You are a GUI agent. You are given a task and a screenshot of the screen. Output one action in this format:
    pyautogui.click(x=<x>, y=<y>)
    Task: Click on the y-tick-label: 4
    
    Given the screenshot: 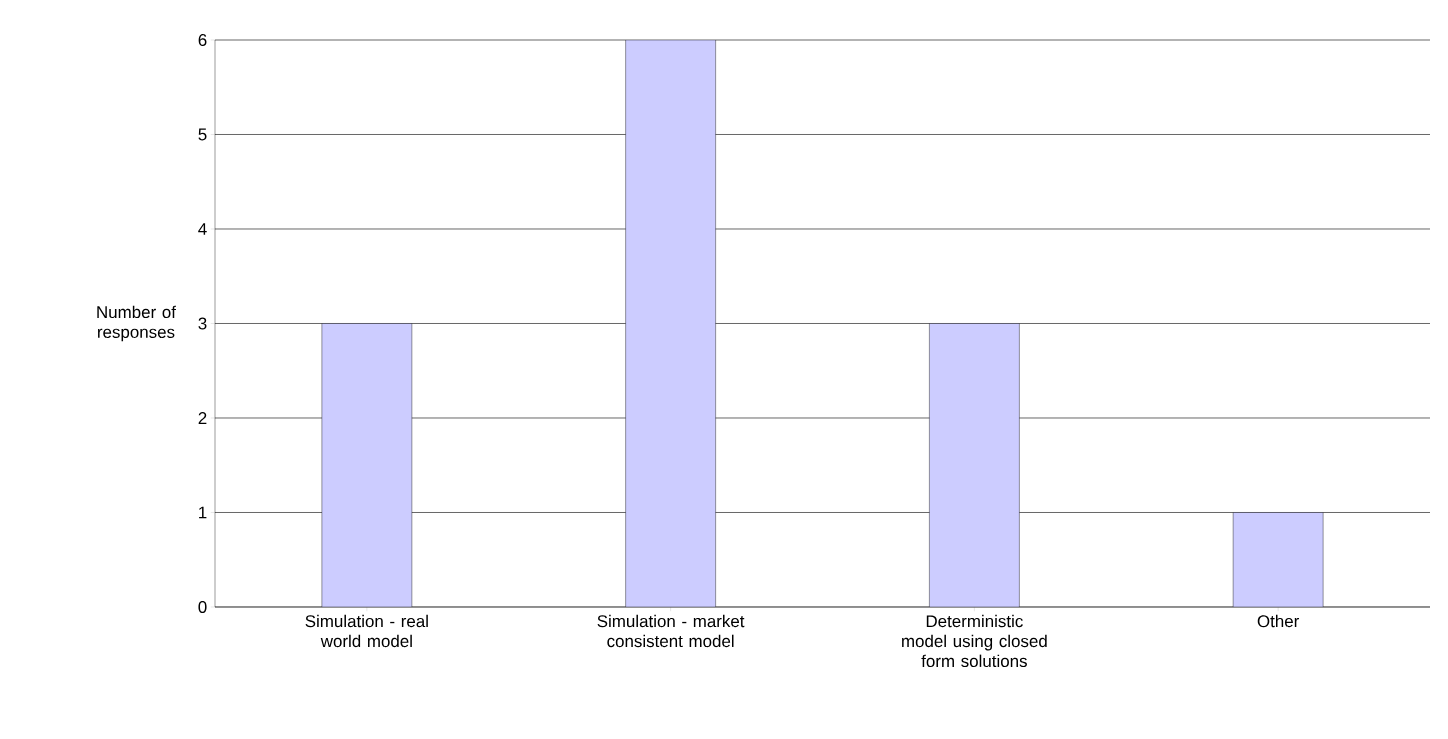 What is the action you would take?
    pyautogui.click(x=202, y=229)
    